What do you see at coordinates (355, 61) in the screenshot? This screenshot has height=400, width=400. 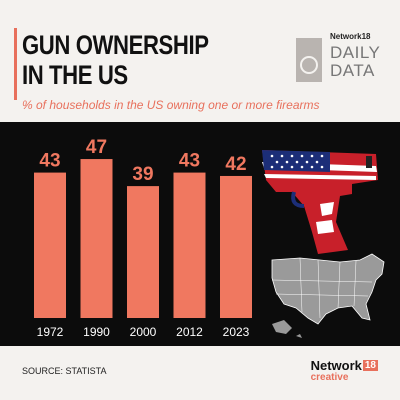 I see `badge-daily-data: DAILY DATA` at bounding box center [355, 61].